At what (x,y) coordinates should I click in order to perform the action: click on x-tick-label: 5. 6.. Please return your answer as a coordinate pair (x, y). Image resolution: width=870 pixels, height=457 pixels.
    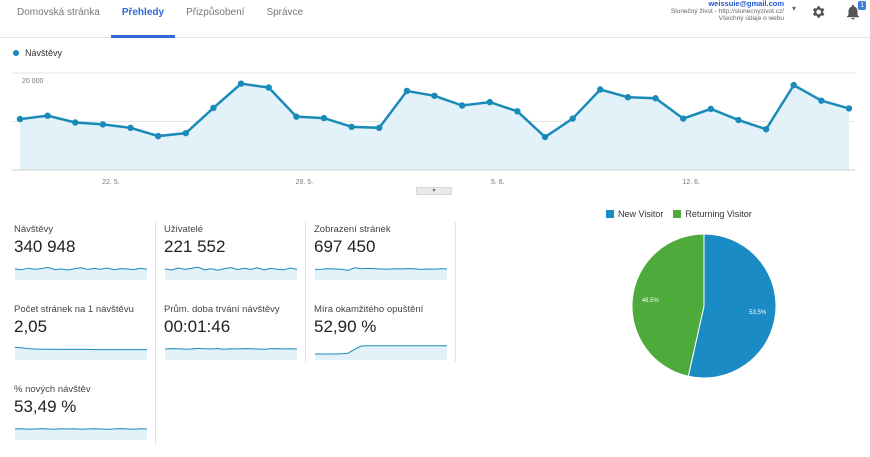
    Looking at the image, I should click on (498, 182).